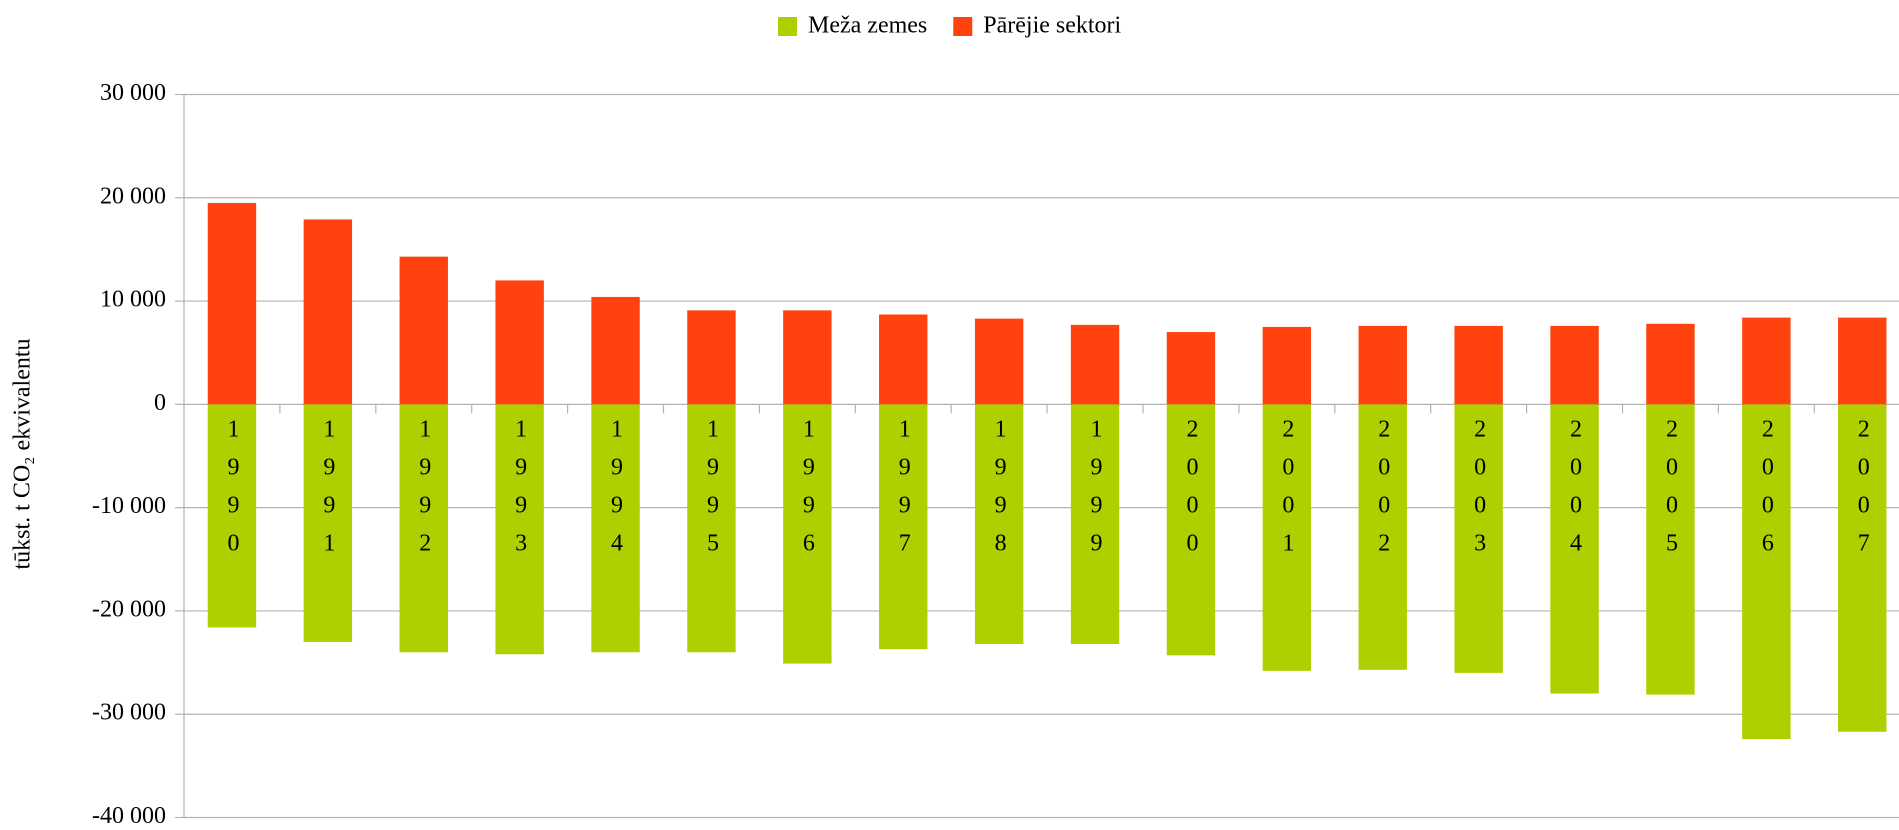 This screenshot has height=830, width=1899. What do you see at coordinates (133, 196) in the screenshot?
I see `y-tick-label: 20 000` at bounding box center [133, 196].